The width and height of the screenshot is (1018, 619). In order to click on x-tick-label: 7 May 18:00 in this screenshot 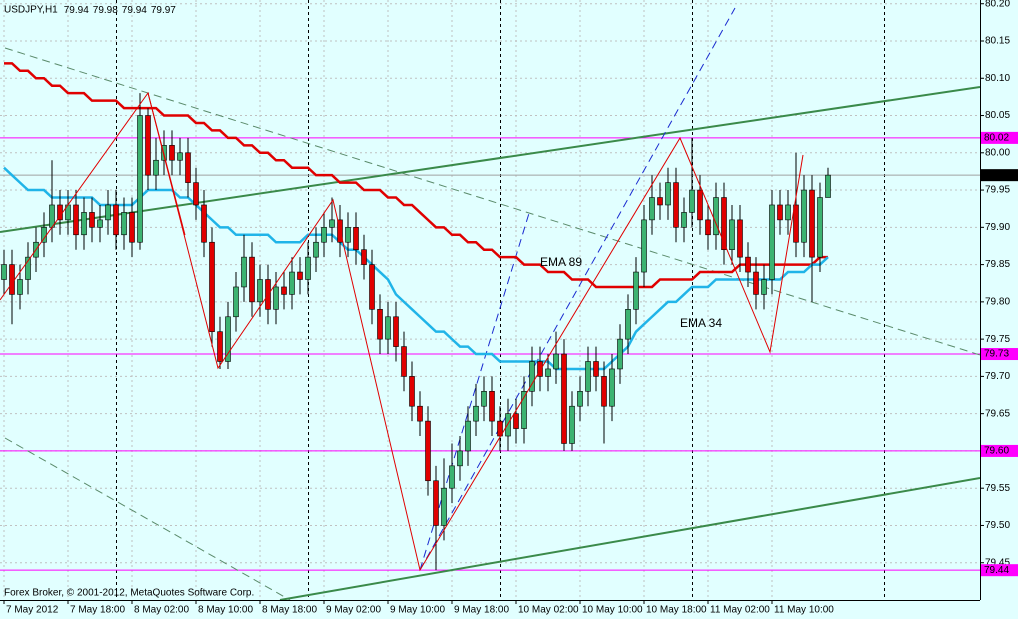, I will do `click(97, 610)`.